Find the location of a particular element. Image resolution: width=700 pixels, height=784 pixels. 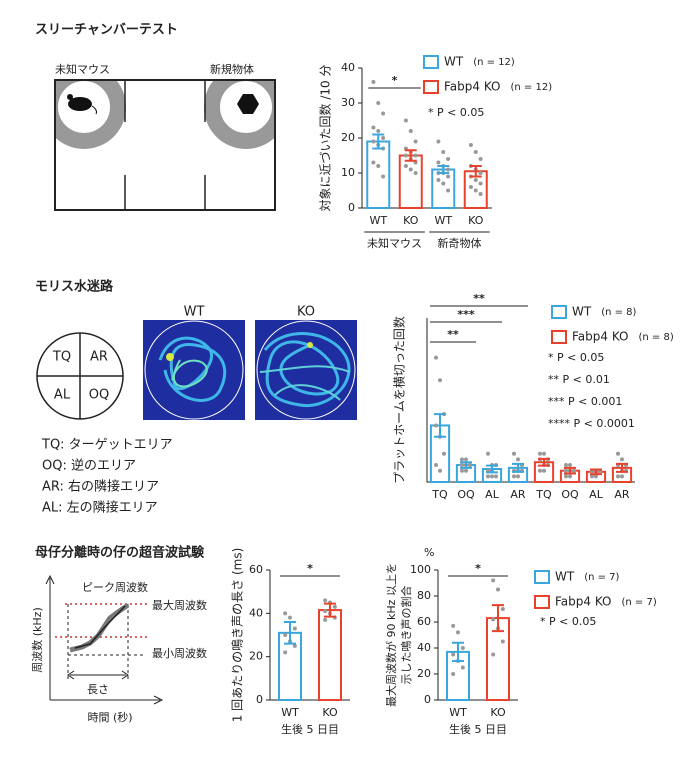

definition: OQ: 逆のエリア is located at coordinates (89, 466).